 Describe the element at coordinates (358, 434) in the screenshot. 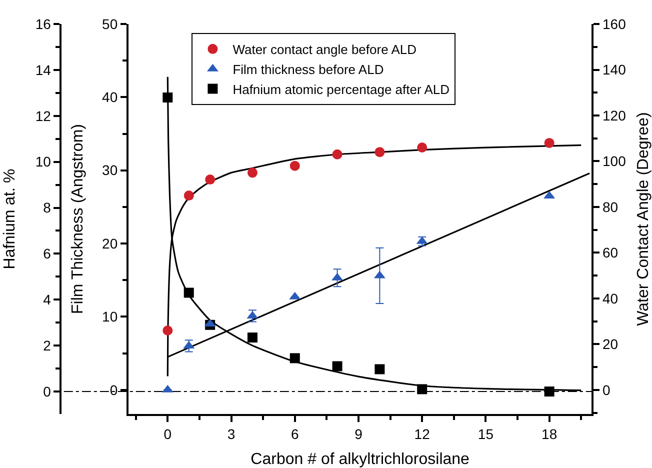

I see `x-tick-label: 9` at that location.